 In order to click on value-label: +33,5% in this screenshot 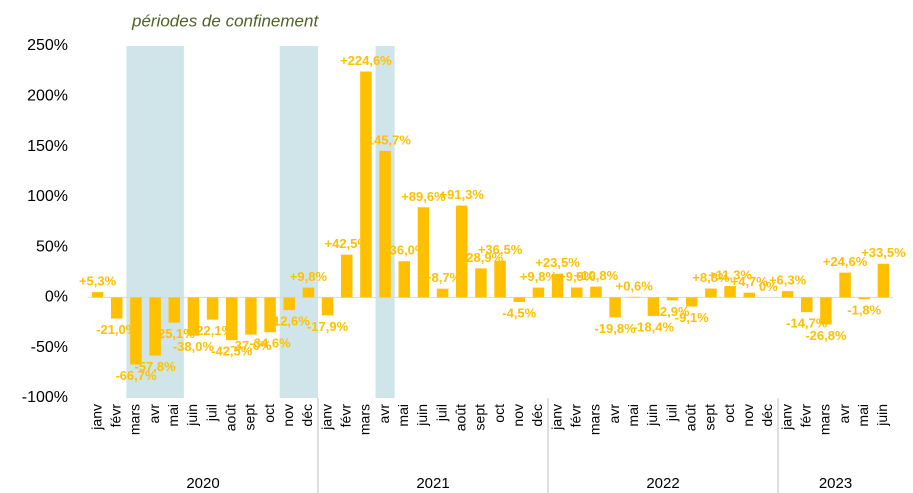, I will do `click(883, 252)`.